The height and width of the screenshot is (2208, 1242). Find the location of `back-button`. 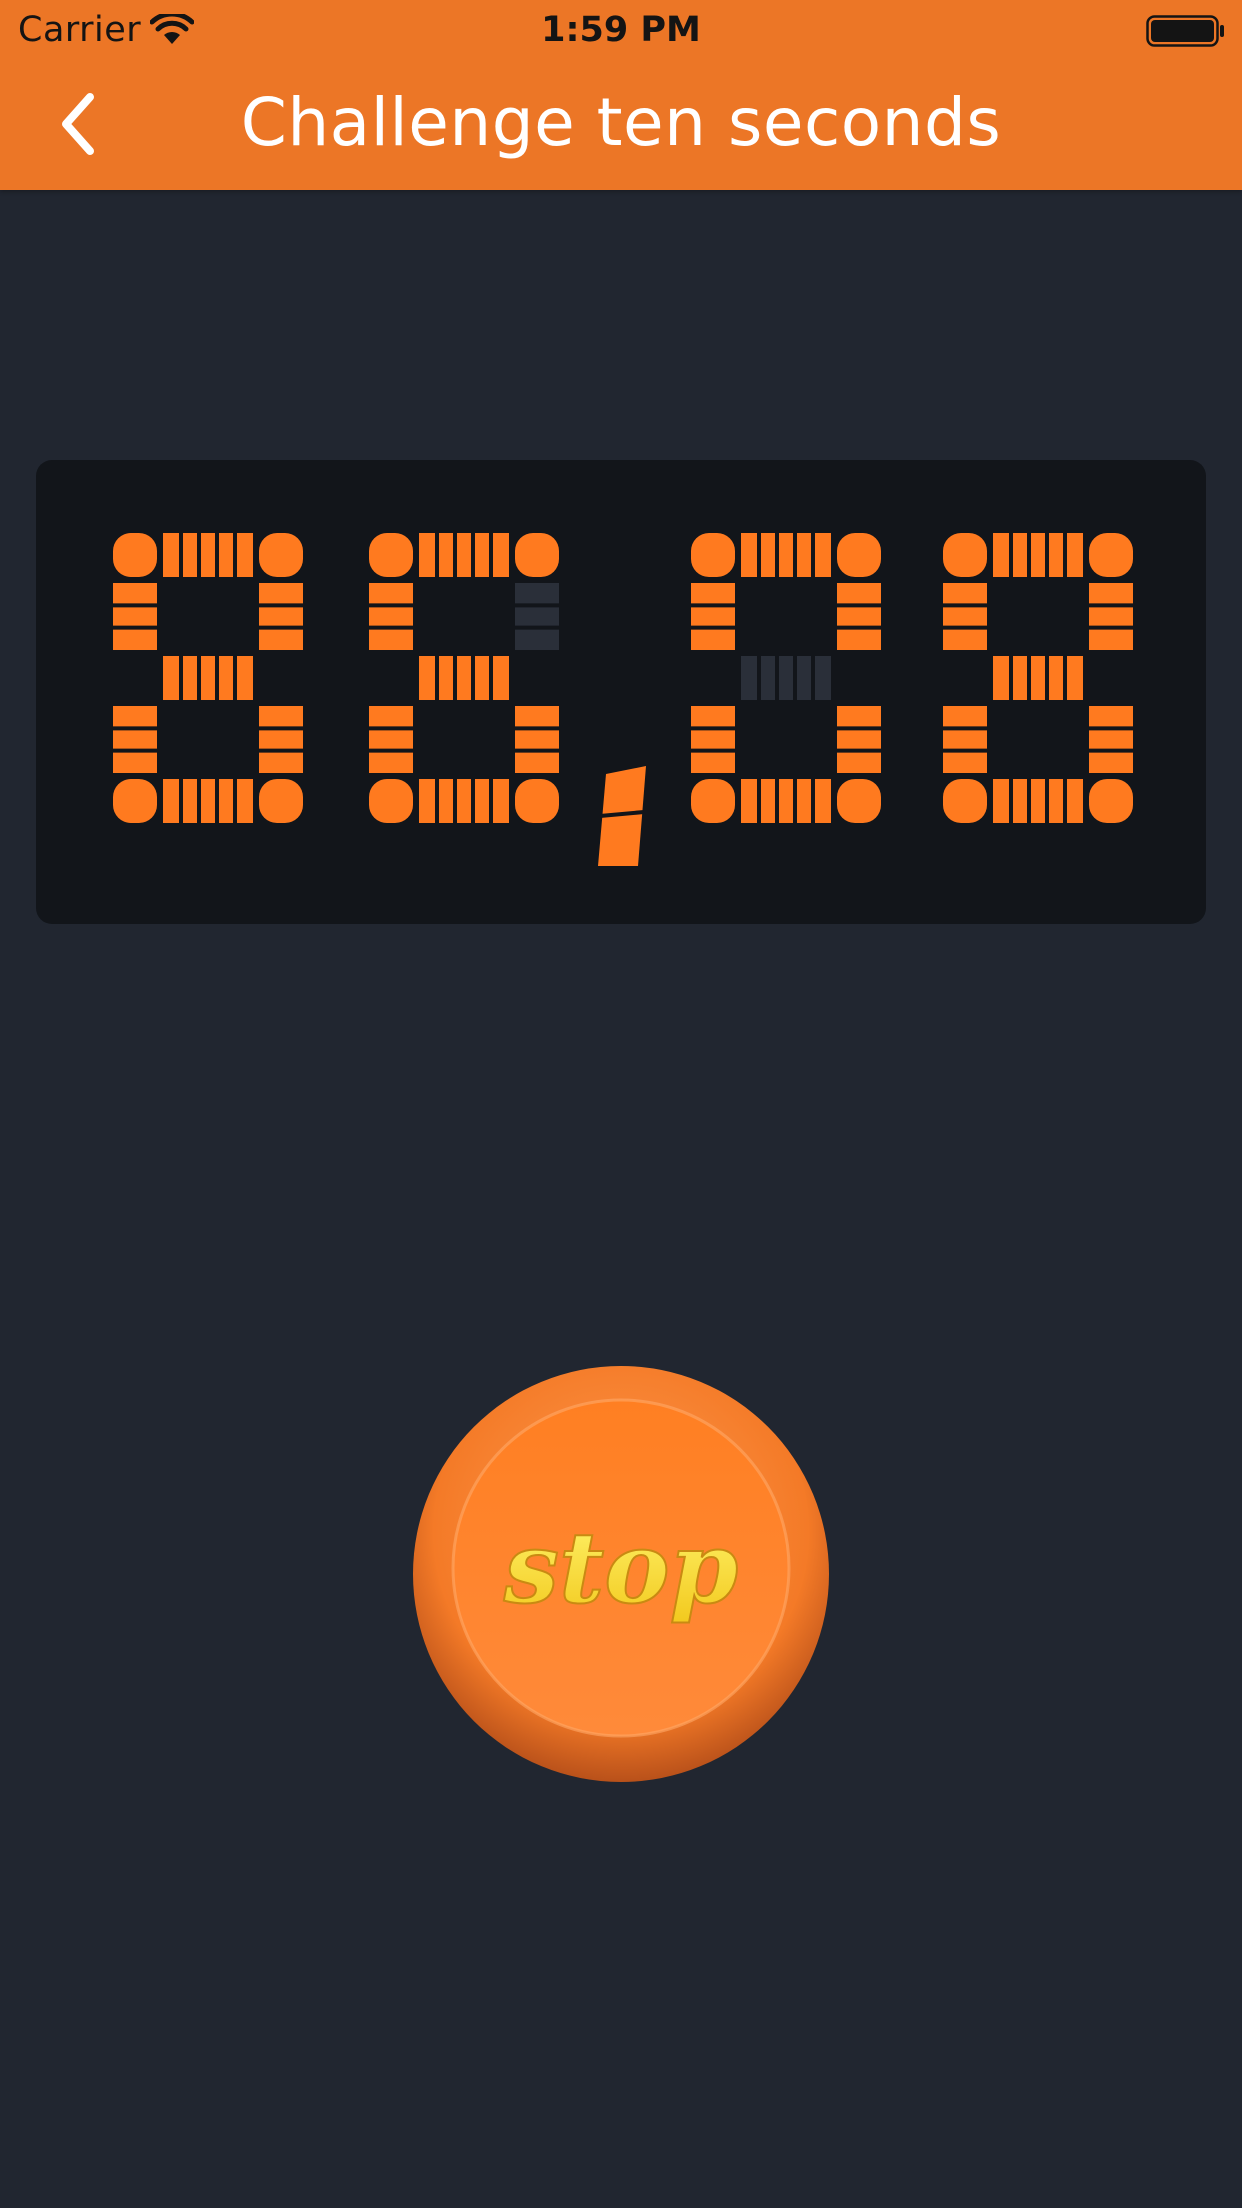

back-button is located at coordinates (78, 124).